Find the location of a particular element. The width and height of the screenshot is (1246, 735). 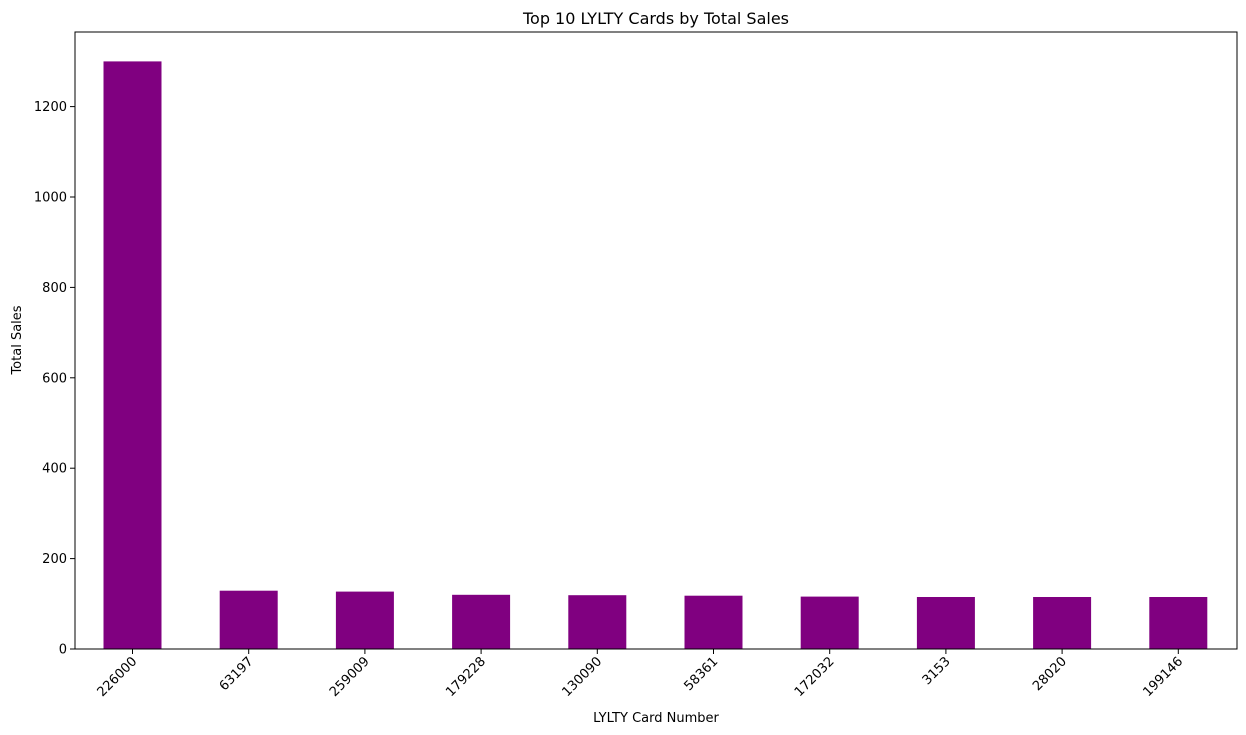

x-tick-label-58361: 58361 is located at coordinates (701, 674).